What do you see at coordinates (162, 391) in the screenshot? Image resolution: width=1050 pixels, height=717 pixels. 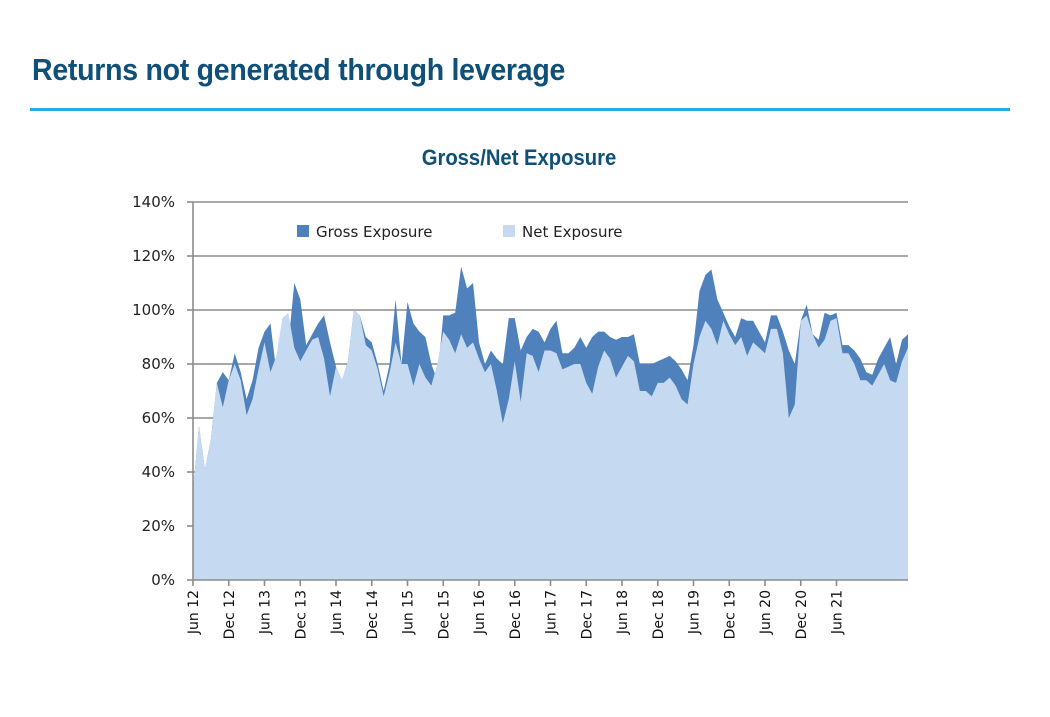 I see `y-axis-ticks: 0% 20% 40% 60% 80% 100% 120% 140%` at bounding box center [162, 391].